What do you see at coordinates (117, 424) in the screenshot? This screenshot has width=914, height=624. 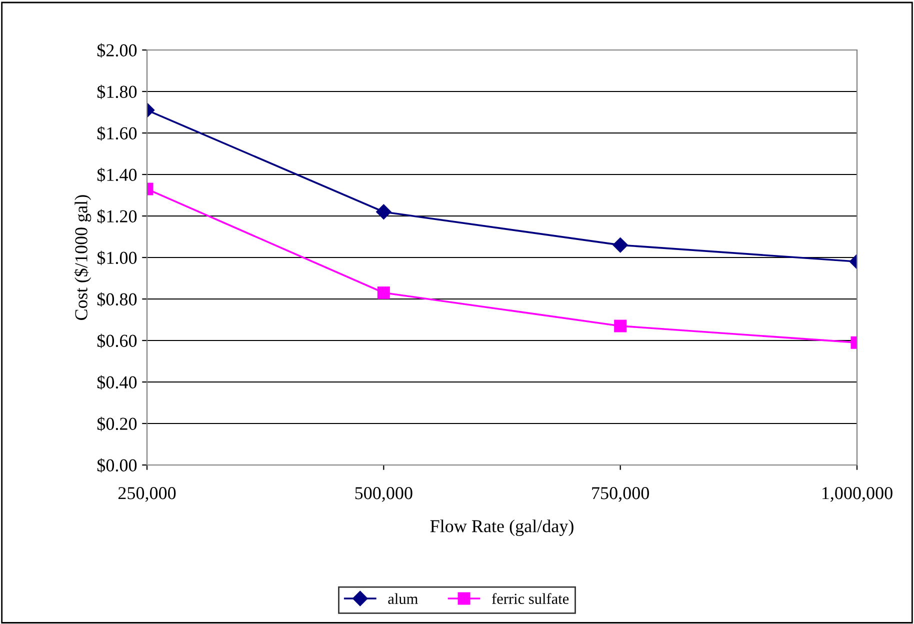 I see `y-tick-label: $0.20` at bounding box center [117, 424].